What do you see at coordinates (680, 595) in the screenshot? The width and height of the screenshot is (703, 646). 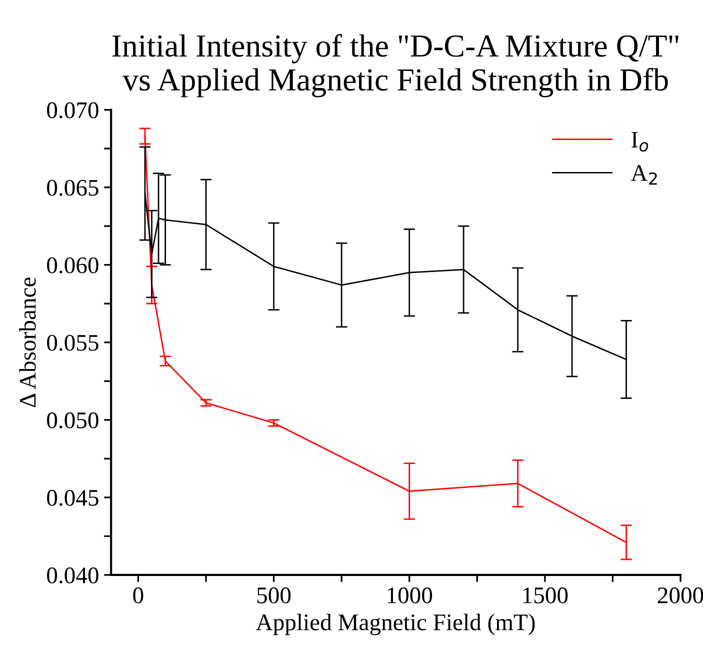 I see `x-tick-label: 2000` at bounding box center [680, 595].